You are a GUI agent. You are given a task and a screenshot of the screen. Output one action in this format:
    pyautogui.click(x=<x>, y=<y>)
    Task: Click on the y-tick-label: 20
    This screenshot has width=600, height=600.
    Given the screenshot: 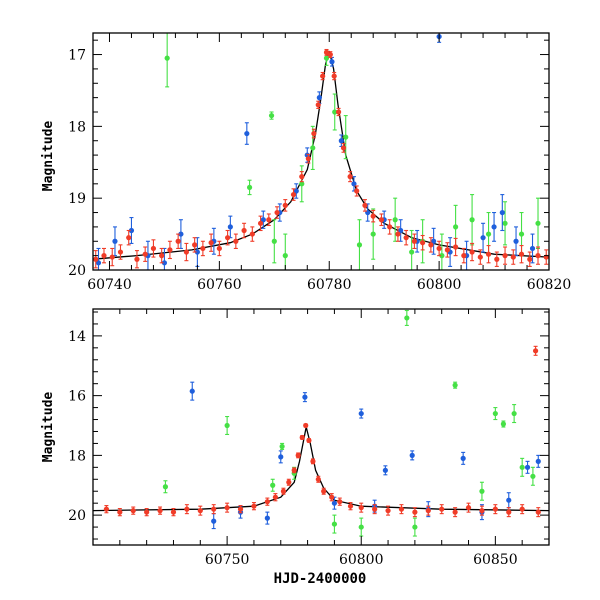 What is the action you would take?
    pyautogui.click(x=77, y=516)
    